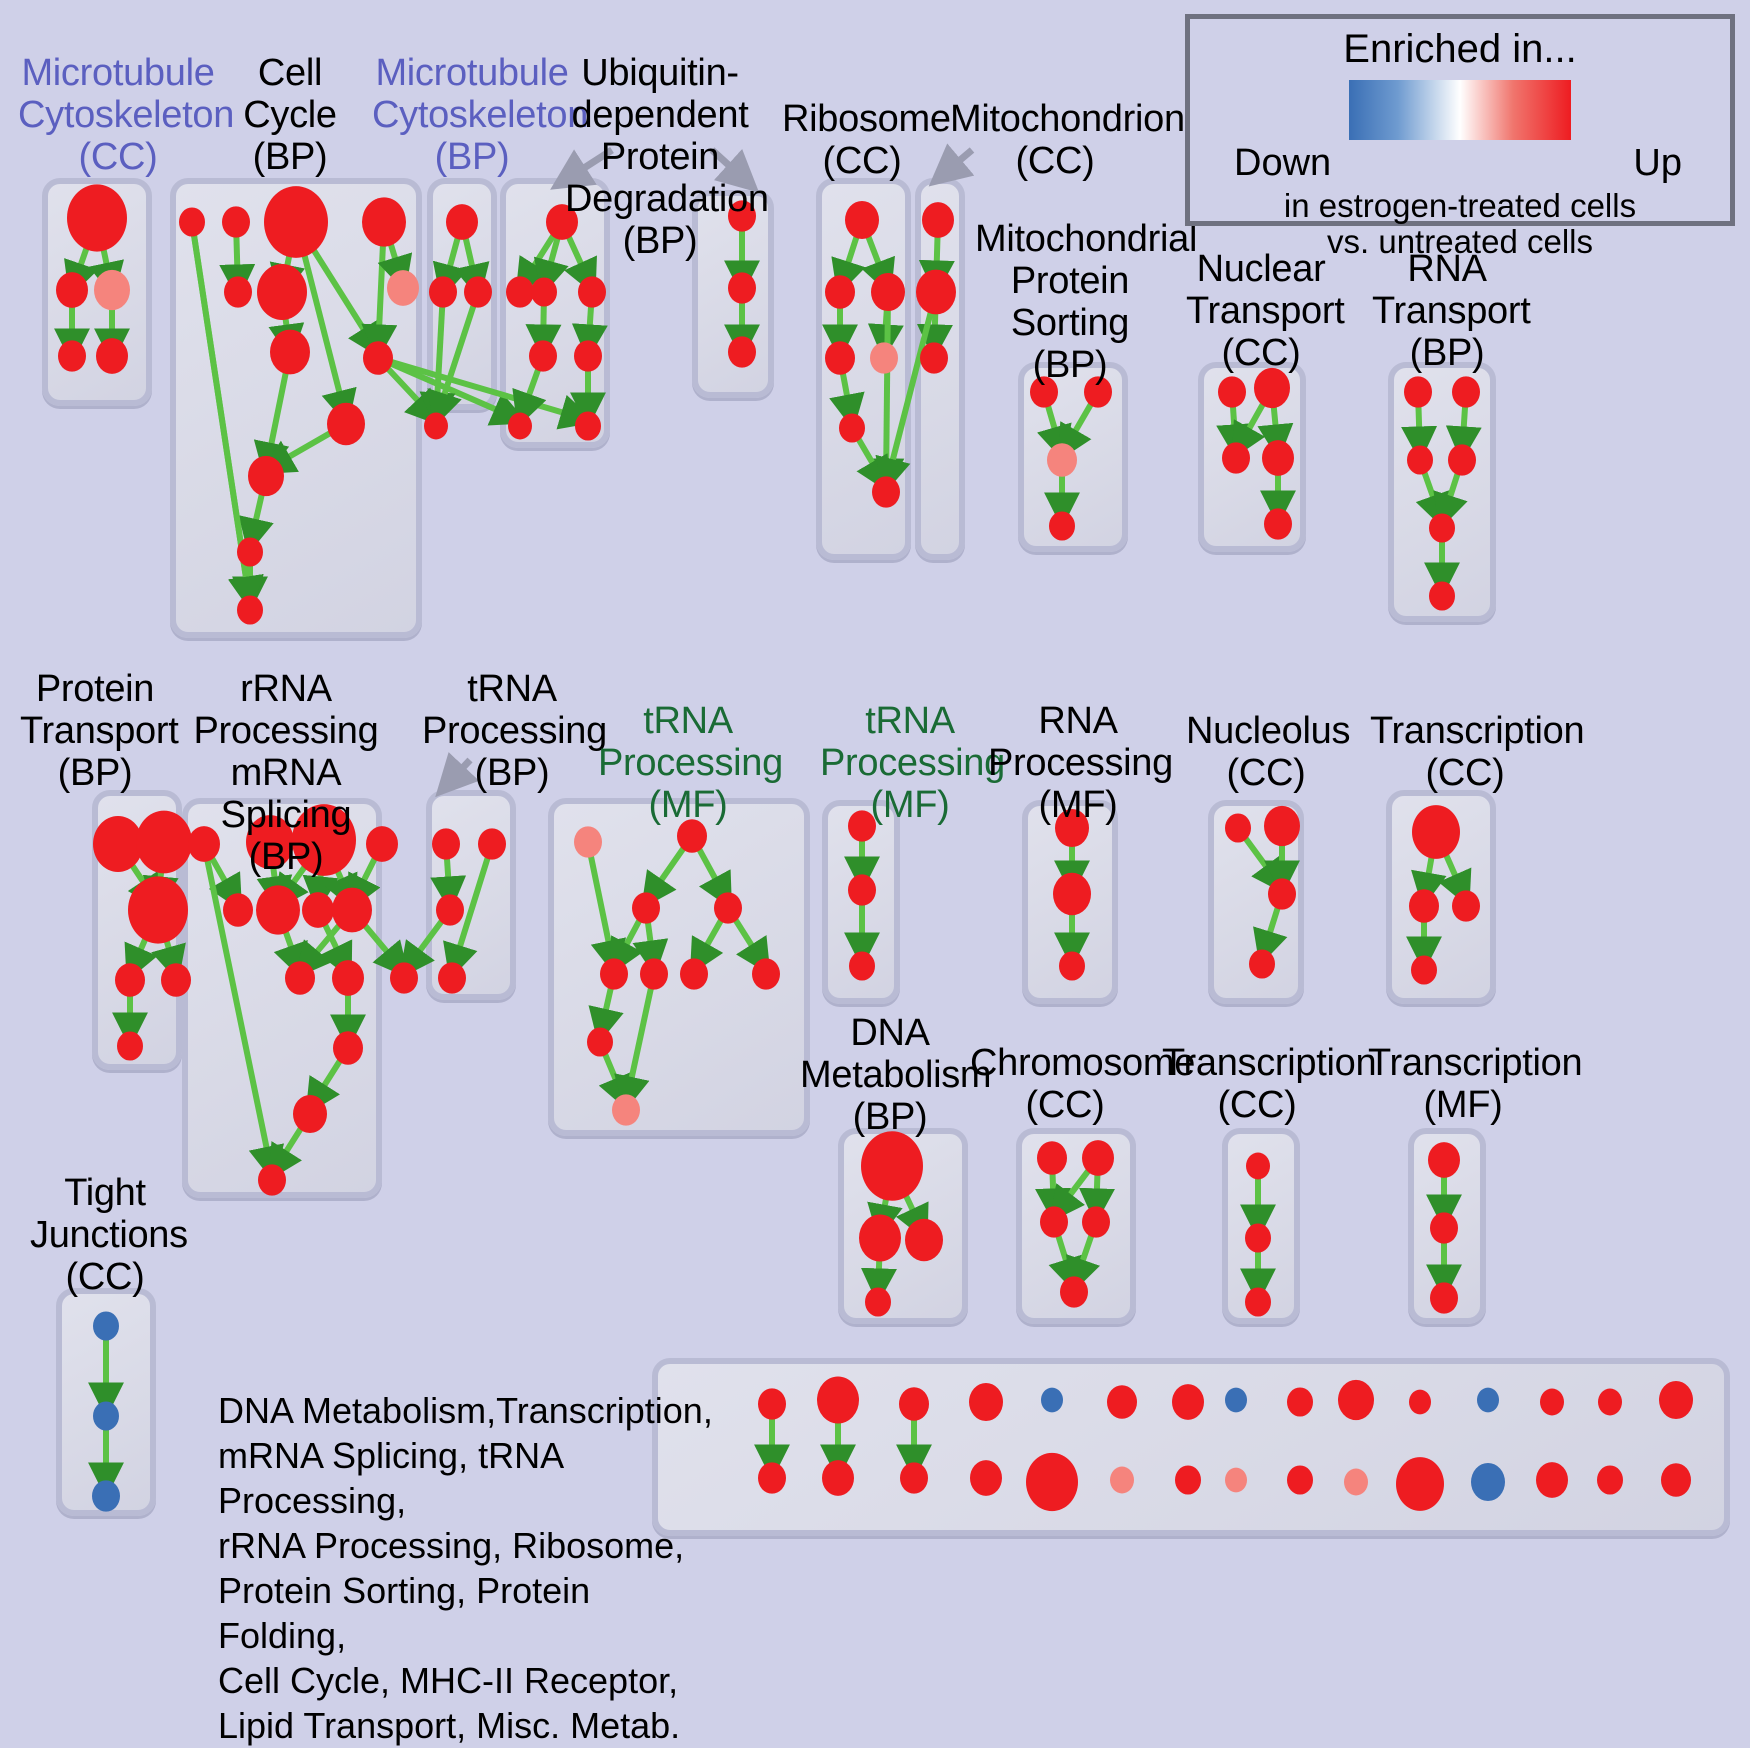 The height and width of the screenshot is (1748, 1750). I want to click on legend-subtitle-line2: vs. untreated cells, so click(1460, 241).